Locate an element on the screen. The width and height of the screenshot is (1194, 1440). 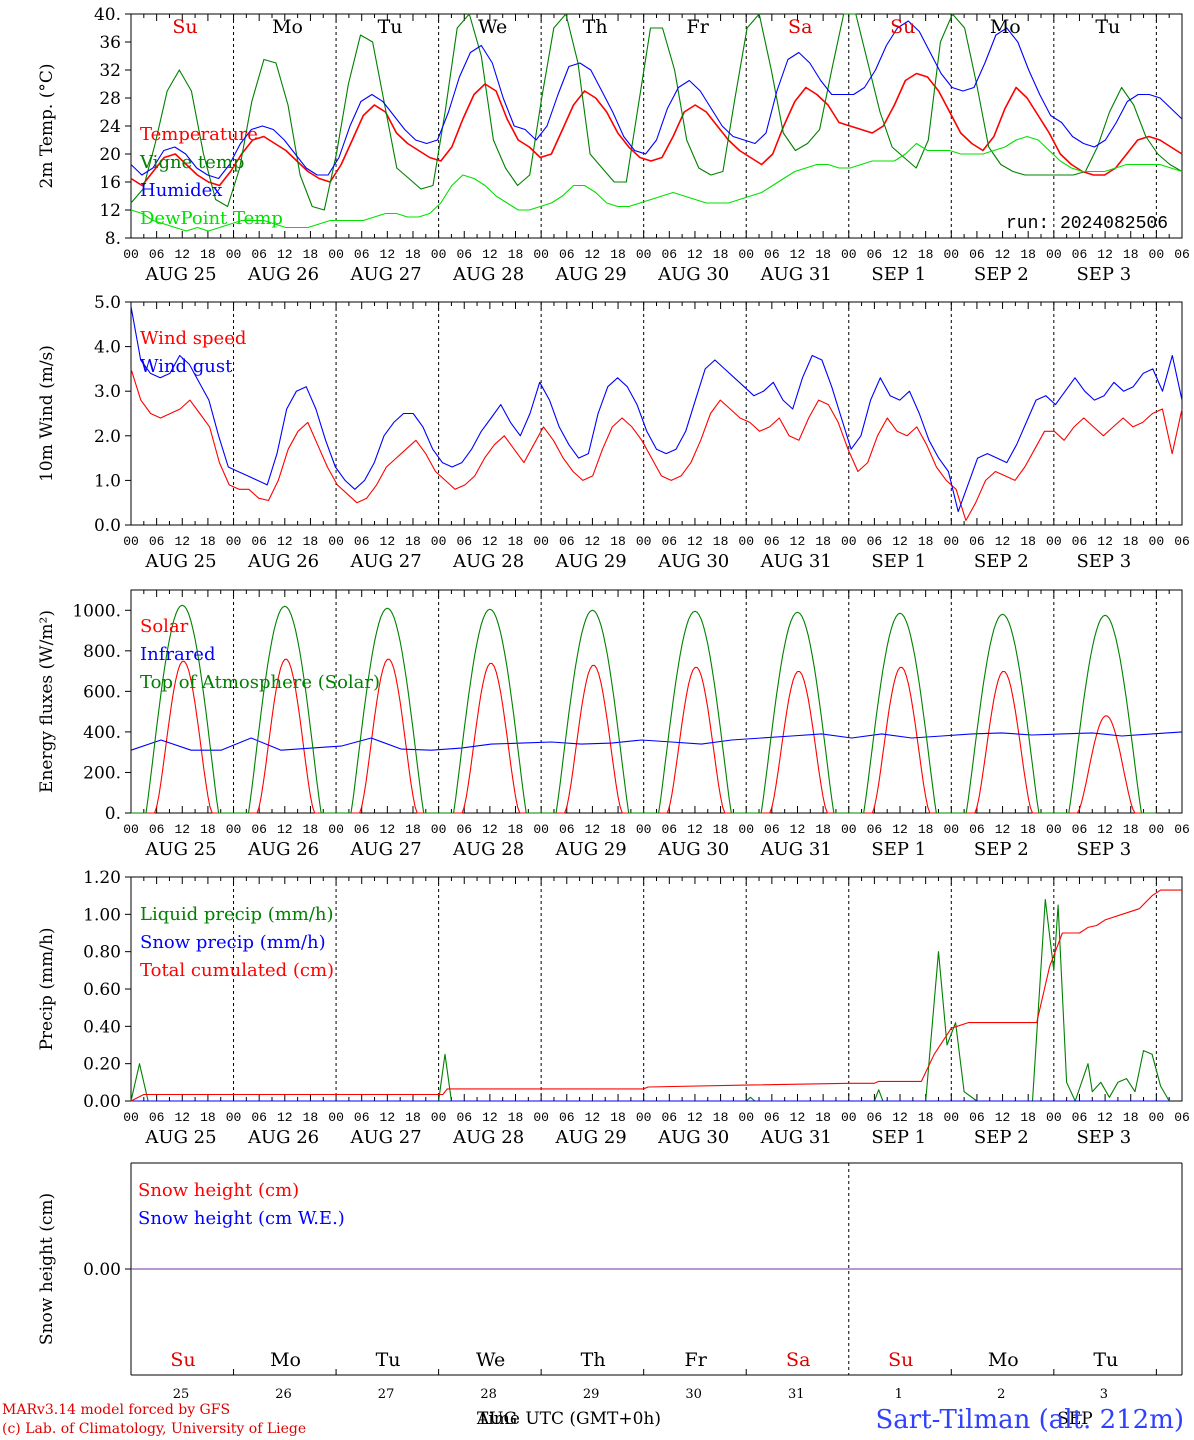
run-label: run: 2024082506 is located at coordinates (1087, 224).